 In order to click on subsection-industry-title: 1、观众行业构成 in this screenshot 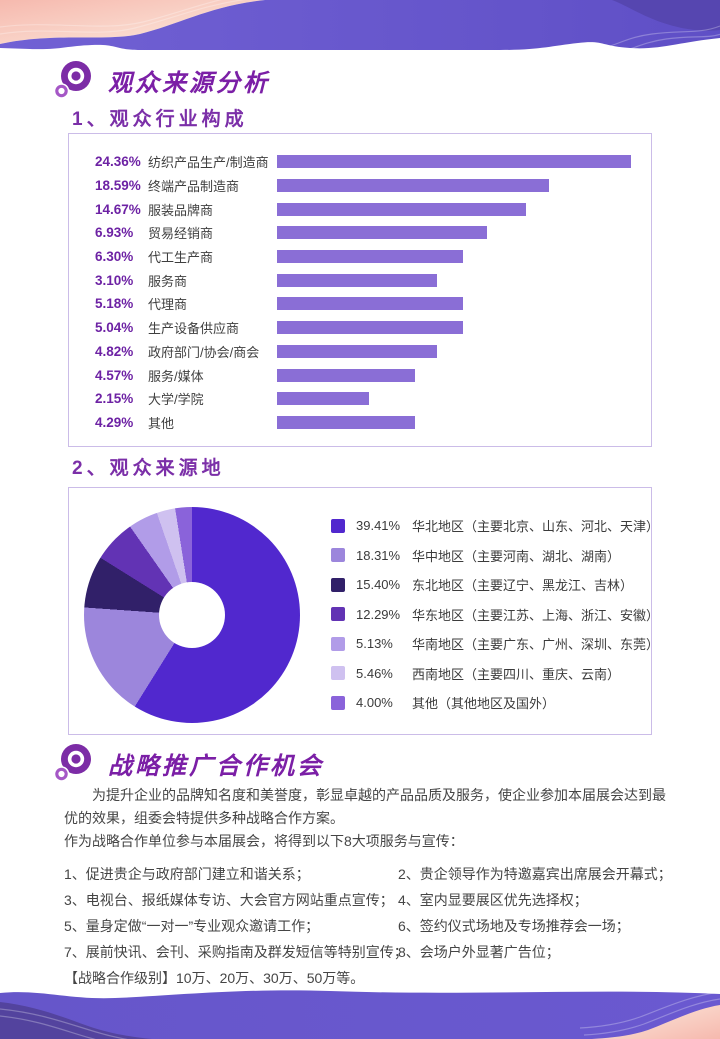, I will do `click(160, 119)`.